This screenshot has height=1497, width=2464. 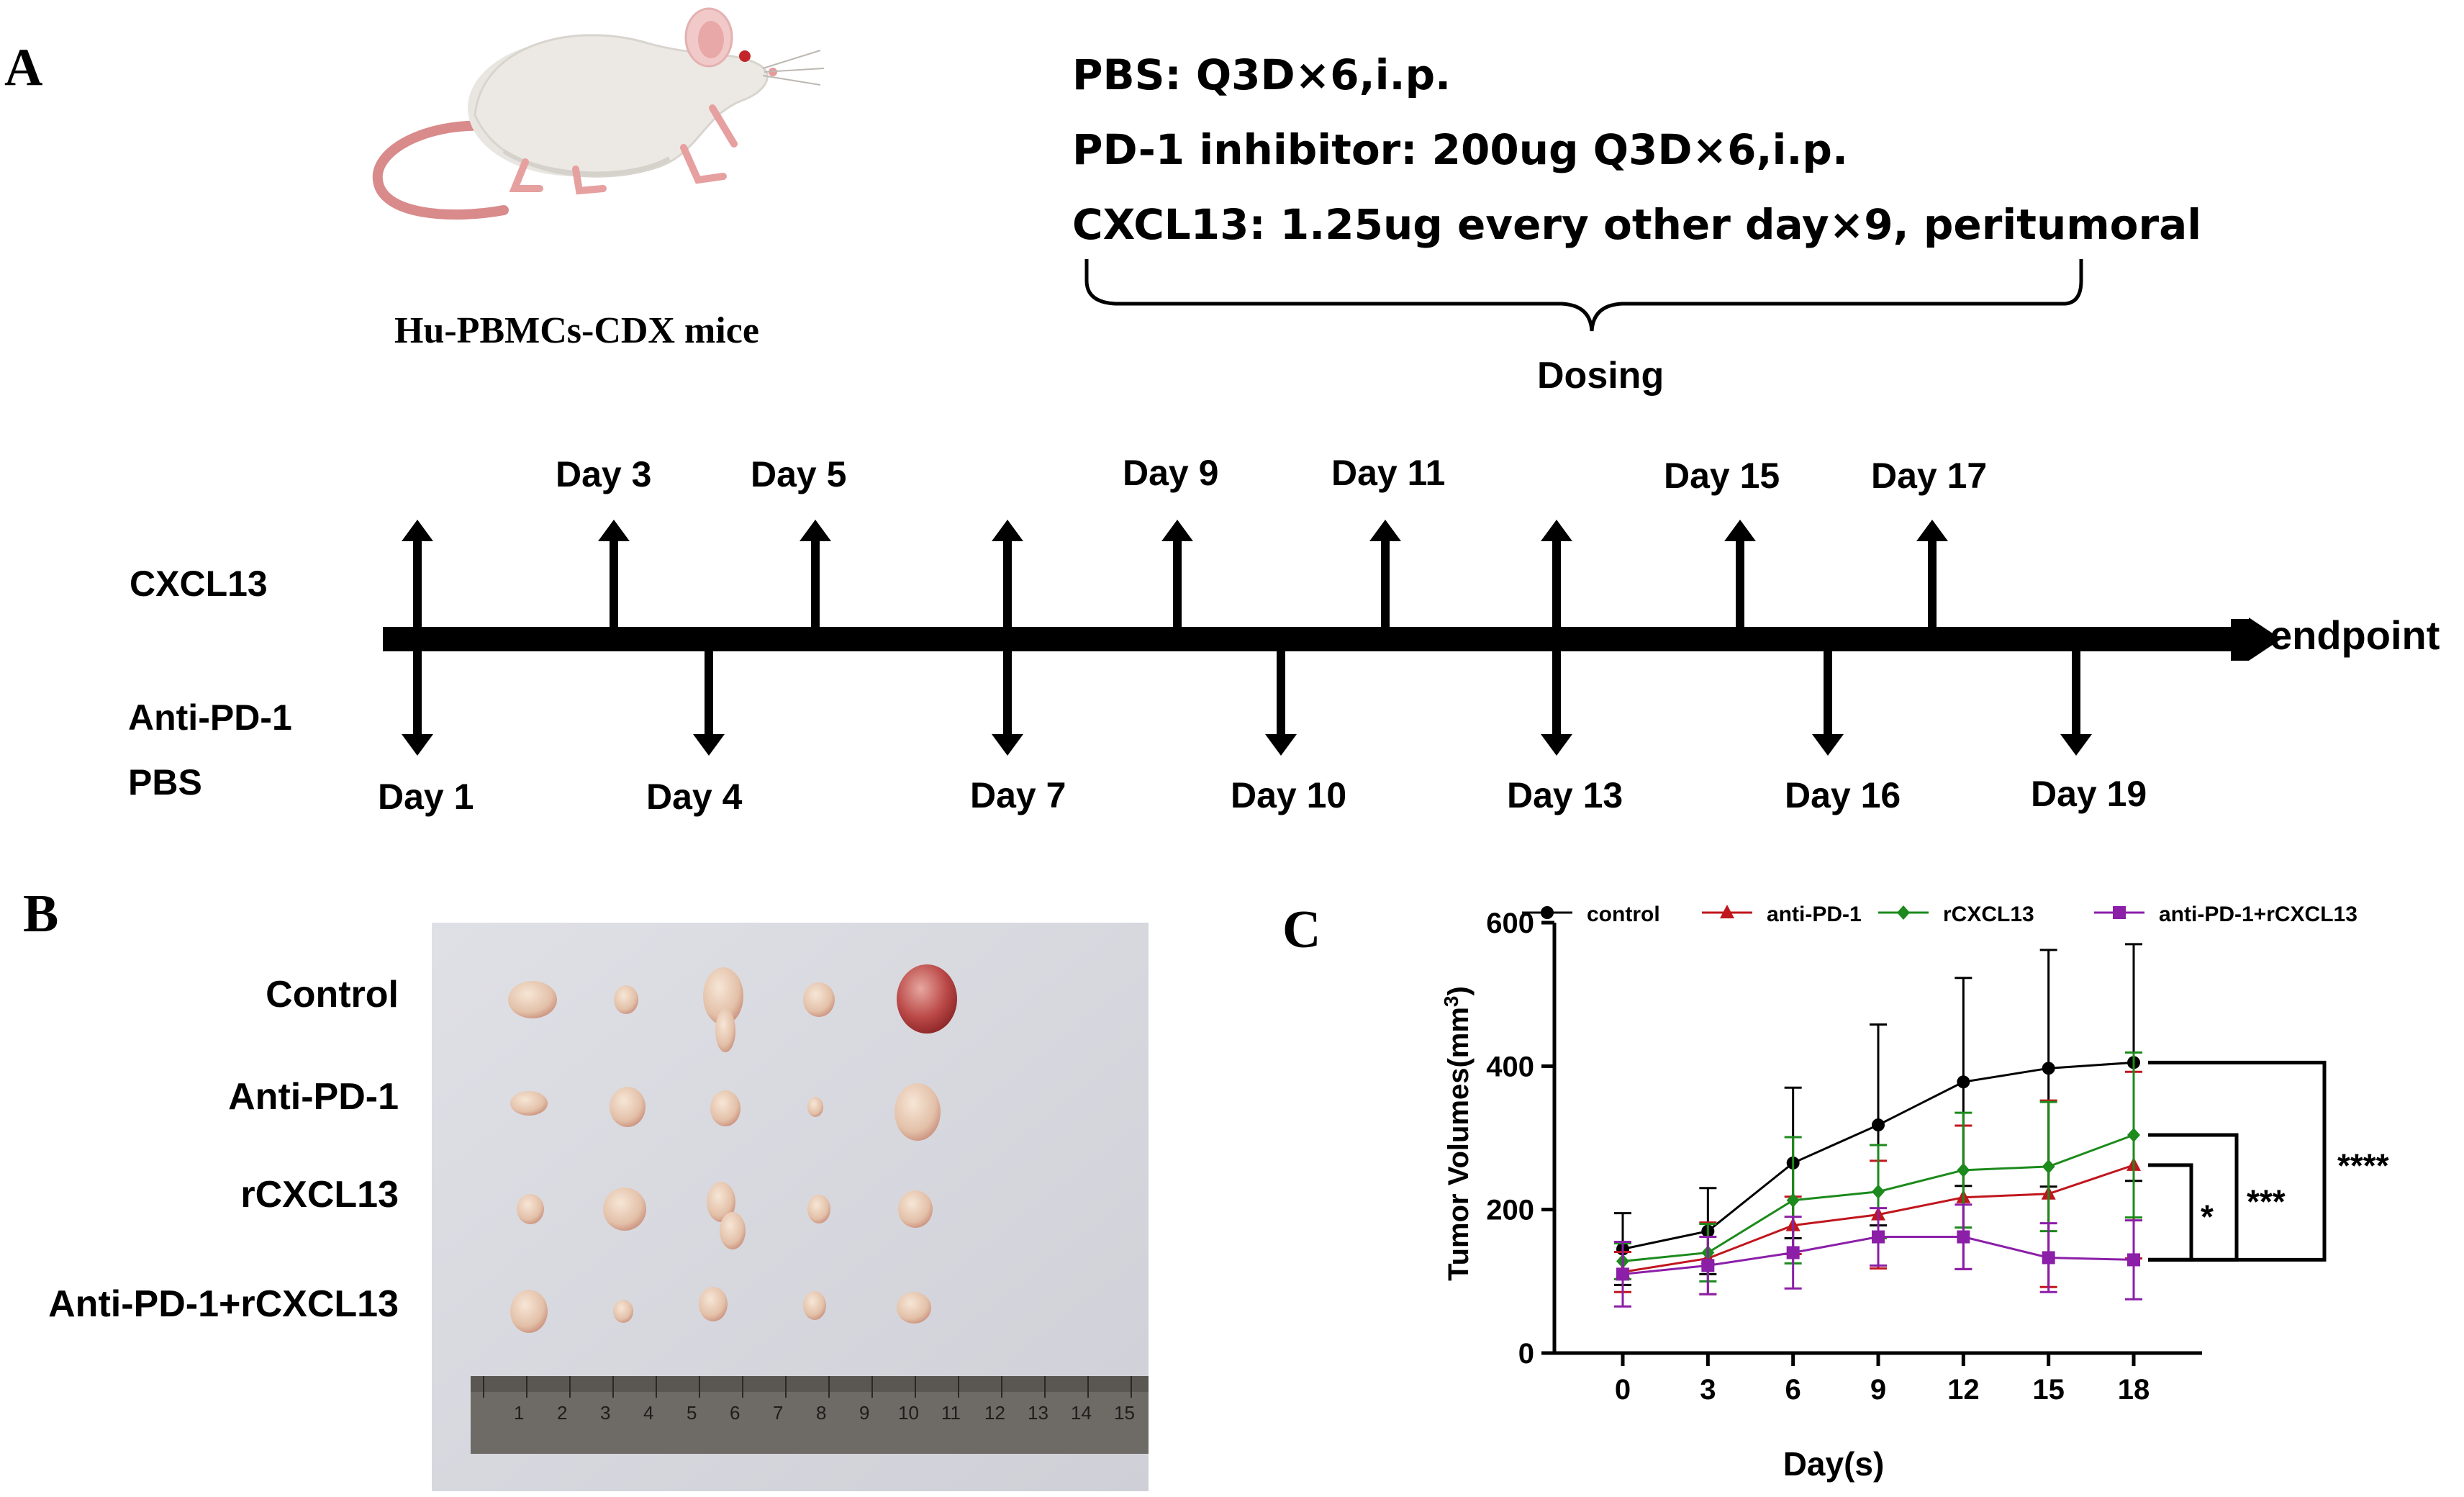 I want to click on tumor-row-label-antipd1: Anti-PD-1, so click(x=313, y=1097).